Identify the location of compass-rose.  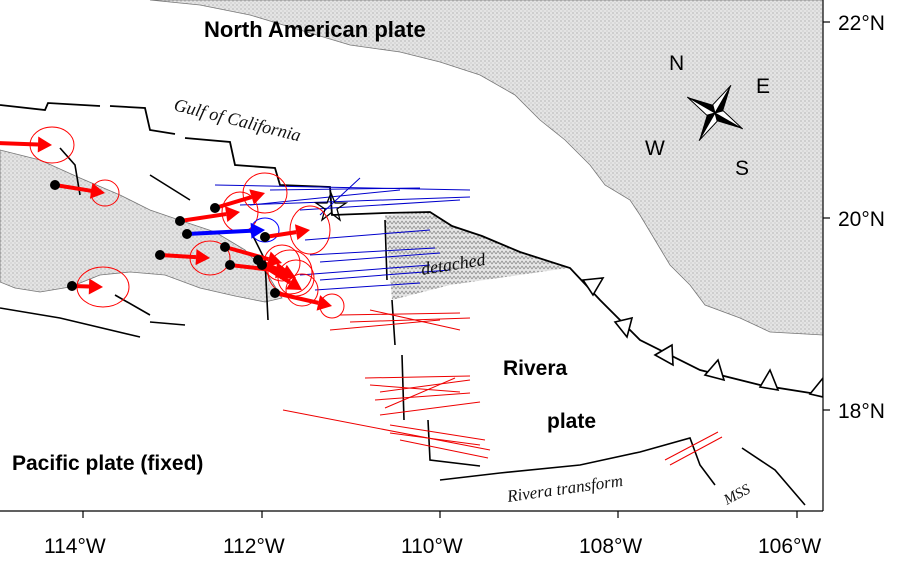
(715, 113).